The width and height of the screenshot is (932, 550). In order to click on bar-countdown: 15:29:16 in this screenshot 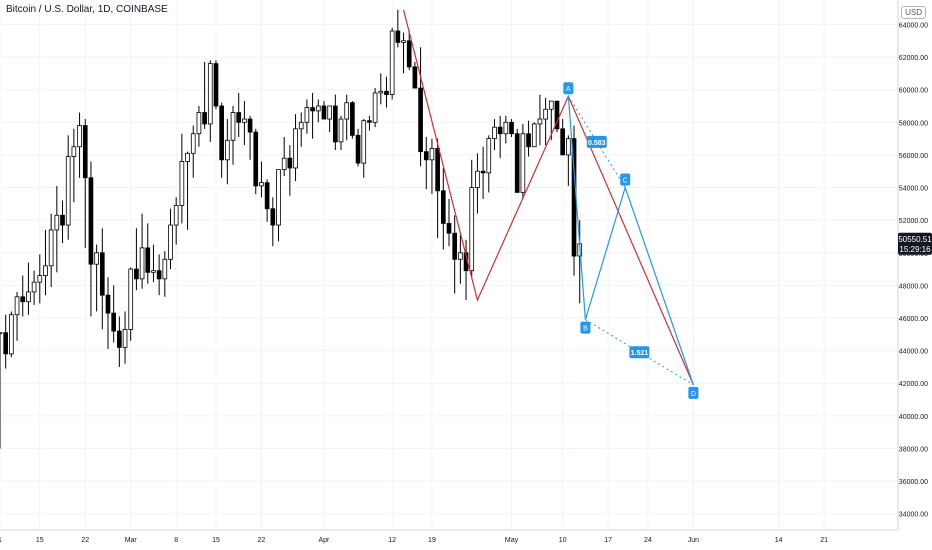, I will do `click(915, 249)`.